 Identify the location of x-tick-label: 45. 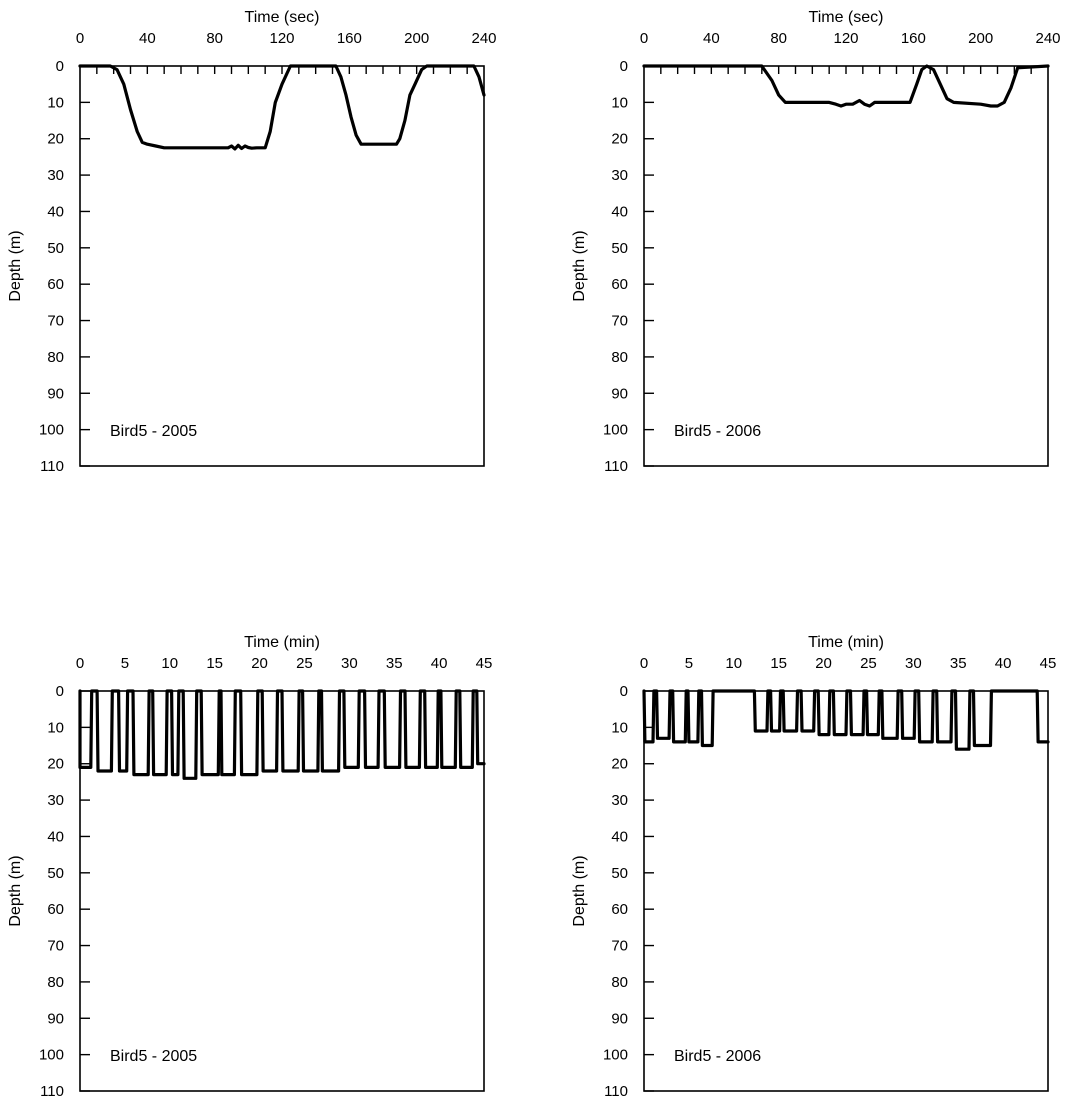
(484, 663).